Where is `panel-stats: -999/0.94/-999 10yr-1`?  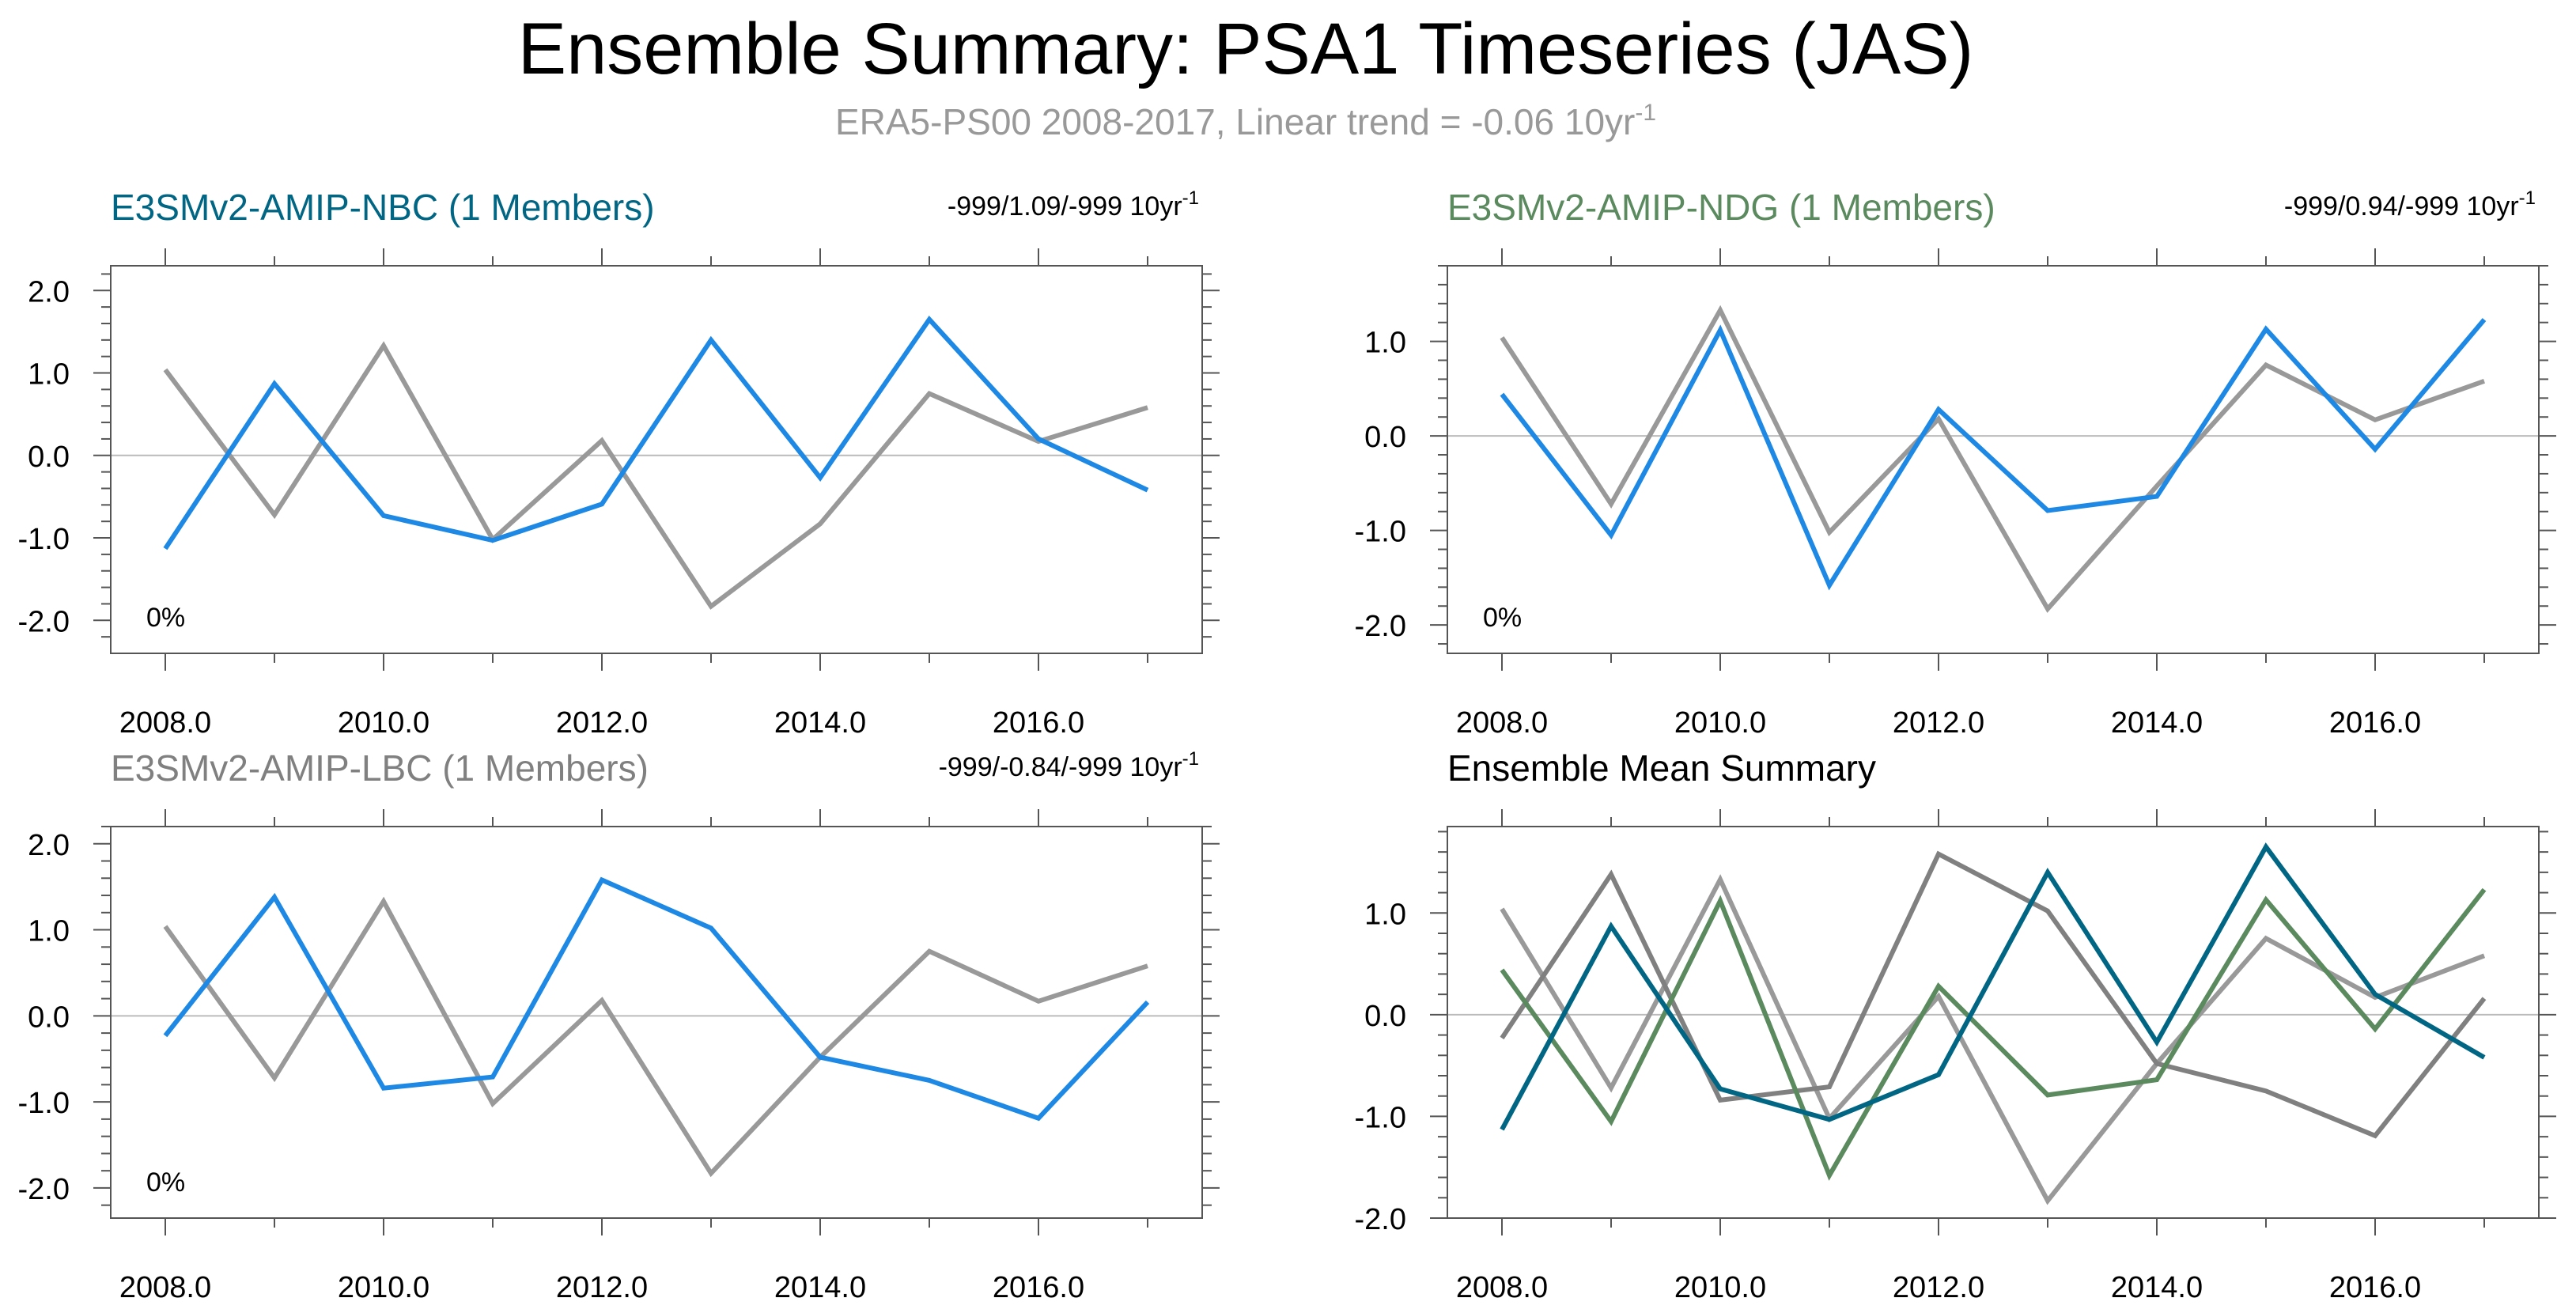
panel-stats: -999/0.94/-999 10yr-1 is located at coordinates (2410, 204).